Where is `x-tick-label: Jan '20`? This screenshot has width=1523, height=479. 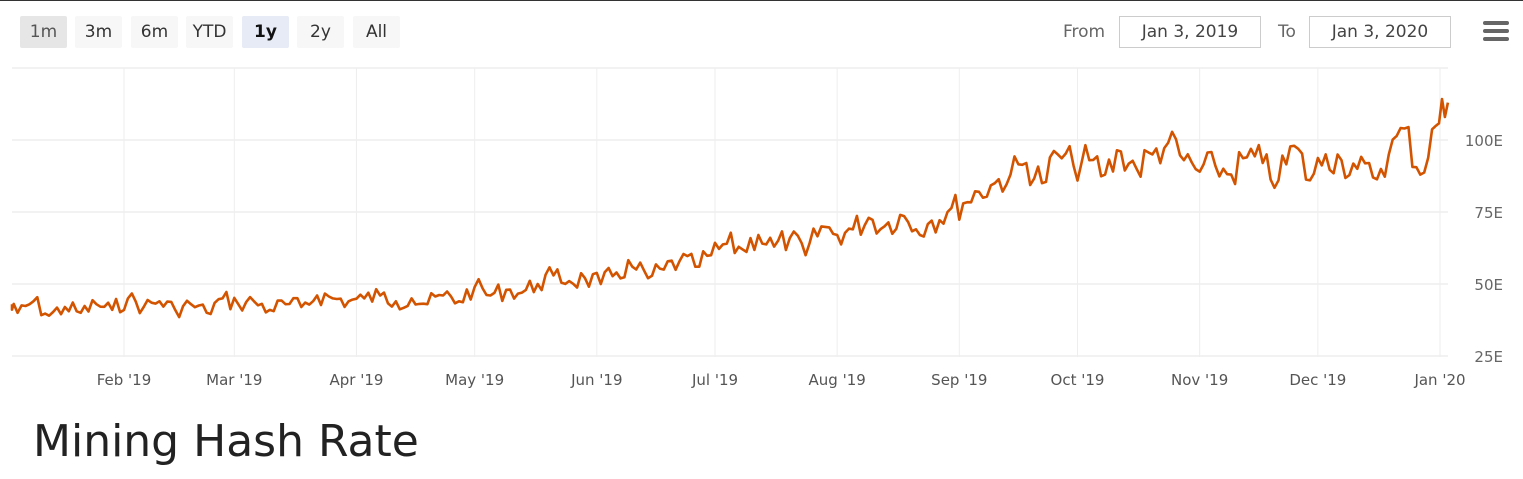 x-tick-label: Jan '20 is located at coordinates (1439, 380).